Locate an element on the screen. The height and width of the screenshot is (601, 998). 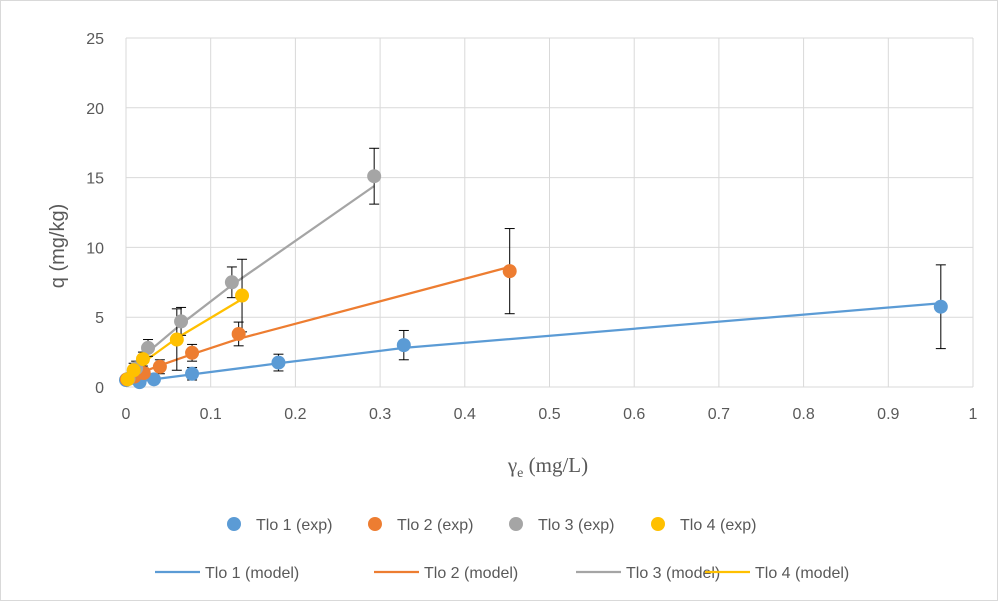
x-tick-label: 0.2 is located at coordinates (295, 414).